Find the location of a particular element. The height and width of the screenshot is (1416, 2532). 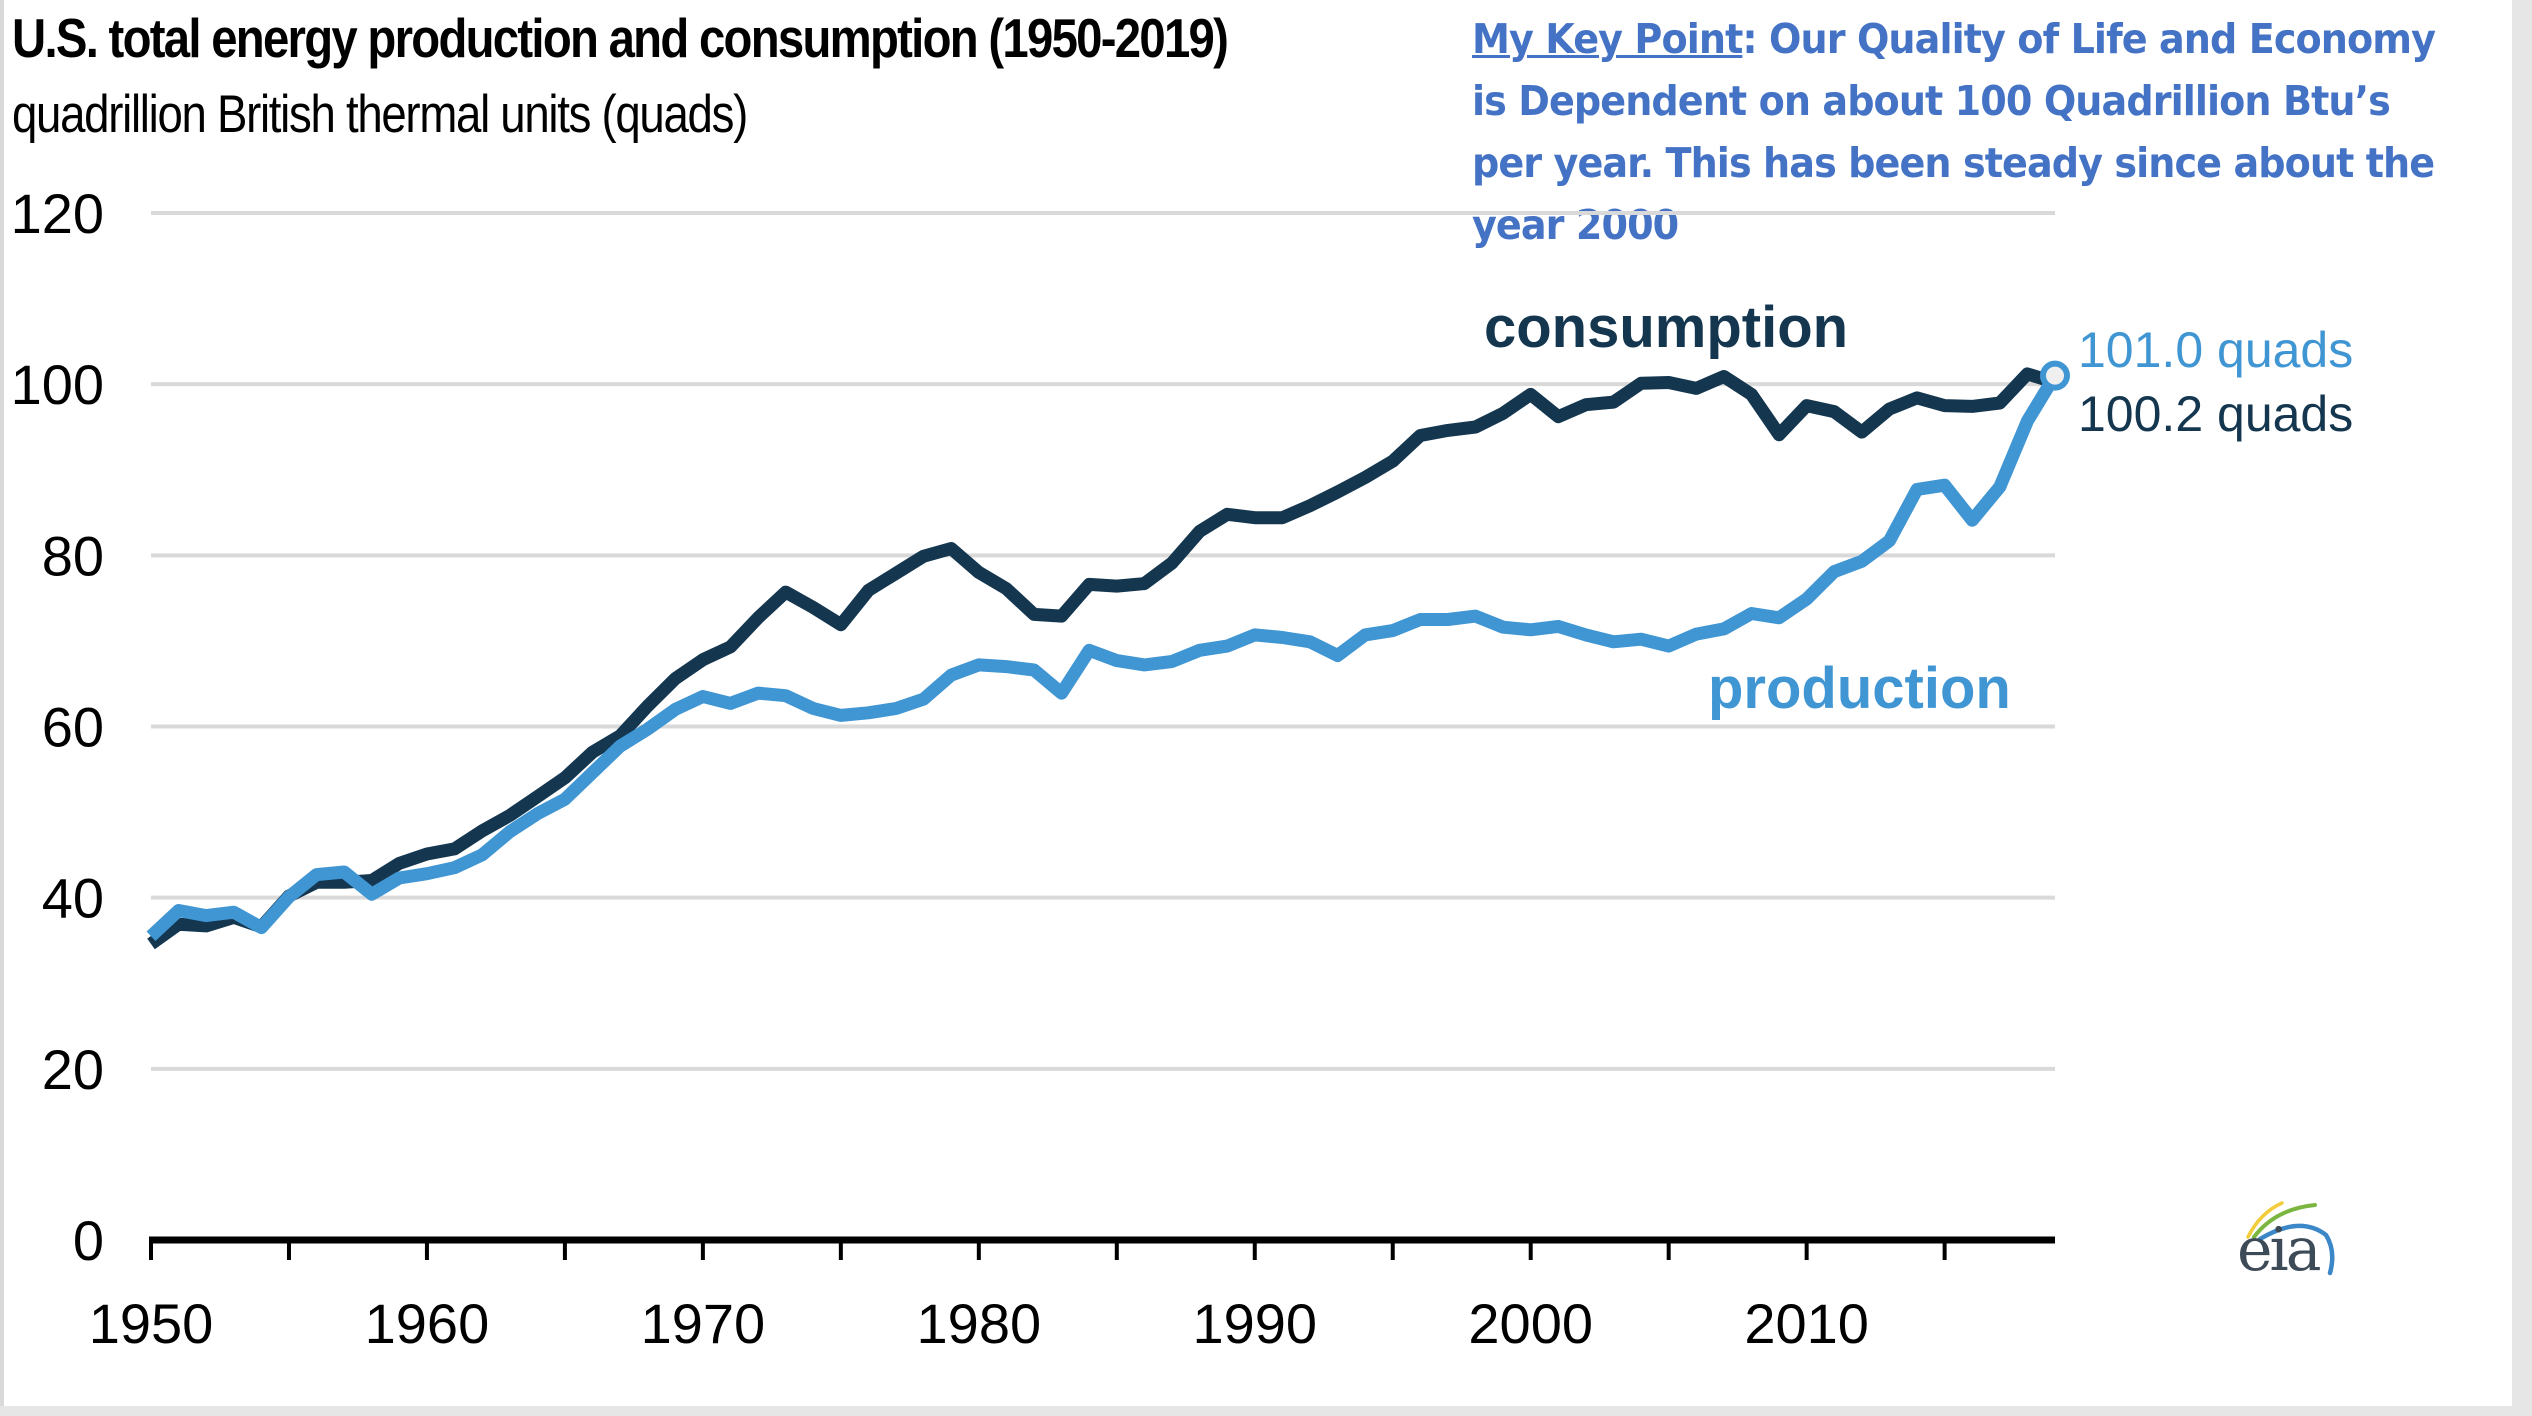

consumption-end-label: 100.2 quads is located at coordinates (2215, 414).